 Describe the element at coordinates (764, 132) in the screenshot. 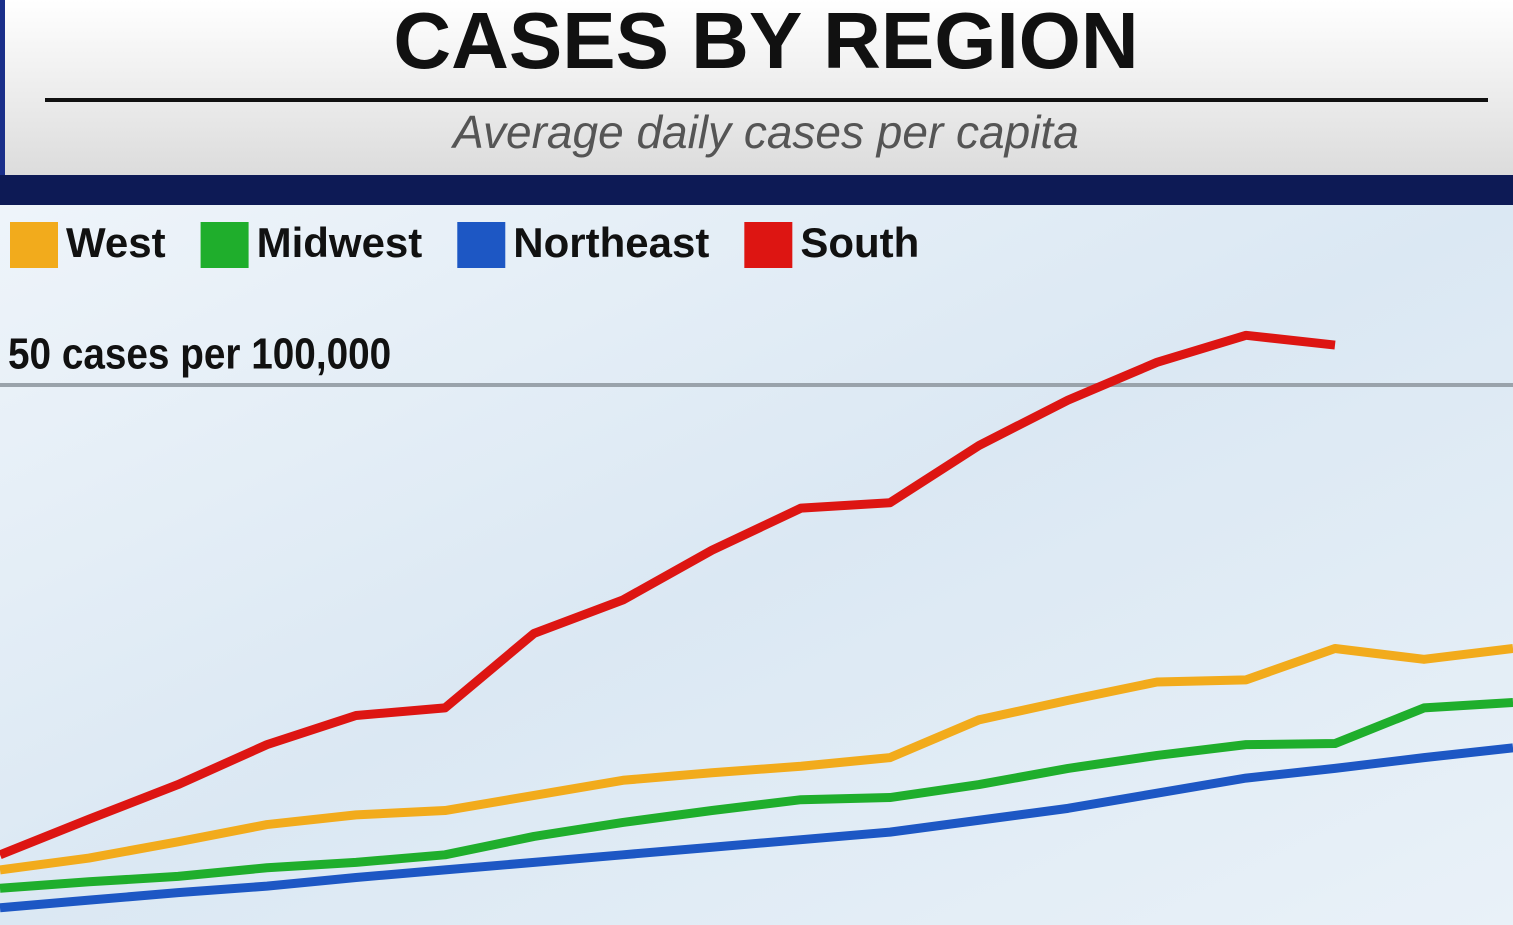

I see `chart-subtitle: Average daily cases per capita` at that location.